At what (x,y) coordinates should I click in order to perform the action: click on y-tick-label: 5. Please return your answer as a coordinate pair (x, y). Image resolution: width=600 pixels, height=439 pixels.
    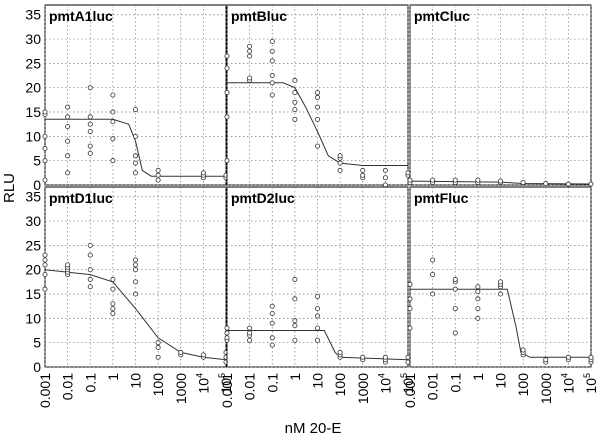
    Looking at the image, I should click on (37, 161).